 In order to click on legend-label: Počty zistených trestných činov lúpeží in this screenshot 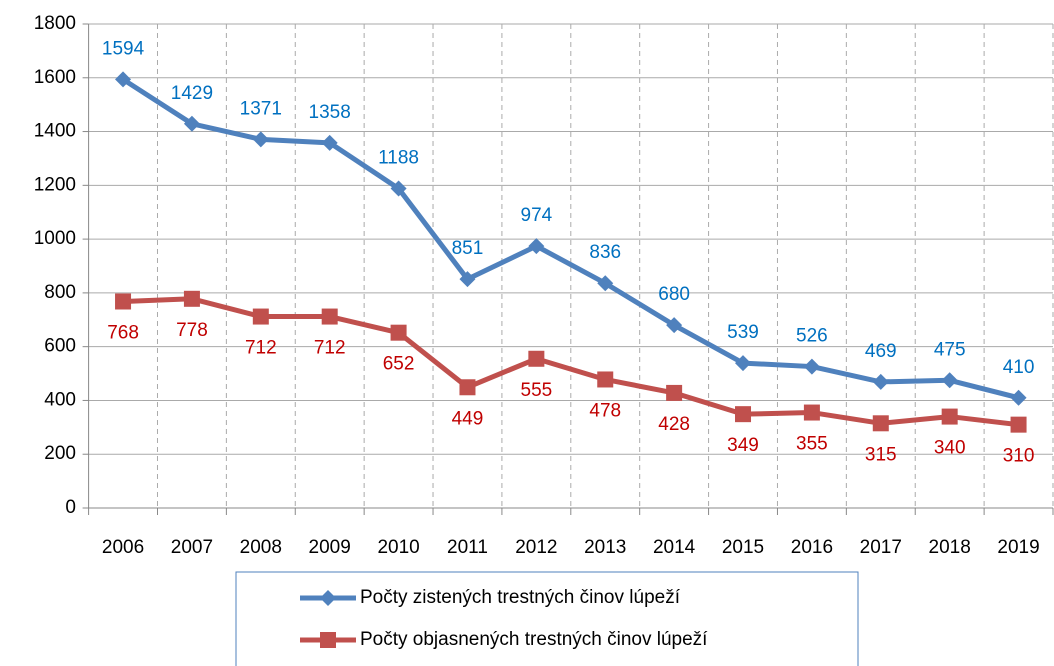, I will do `click(520, 597)`.